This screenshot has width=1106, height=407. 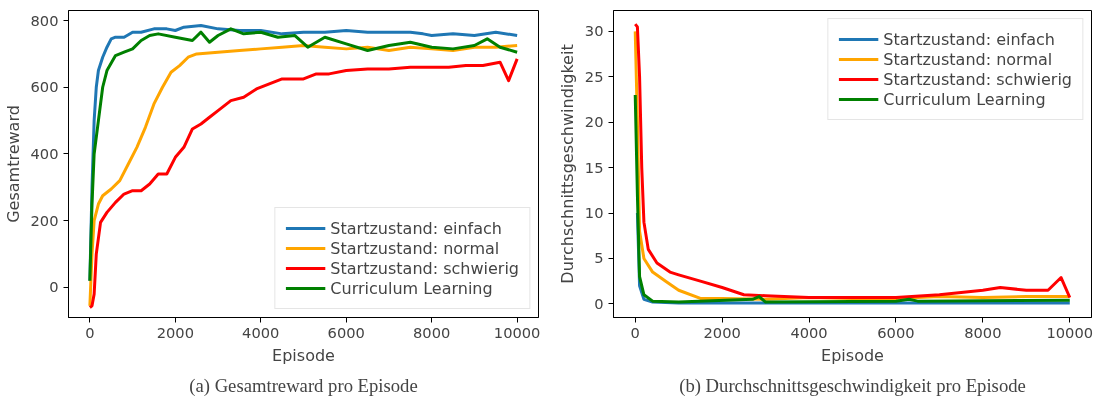 What do you see at coordinates (44, 153) in the screenshot?
I see `y-tick-label: 400` at bounding box center [44, 153].